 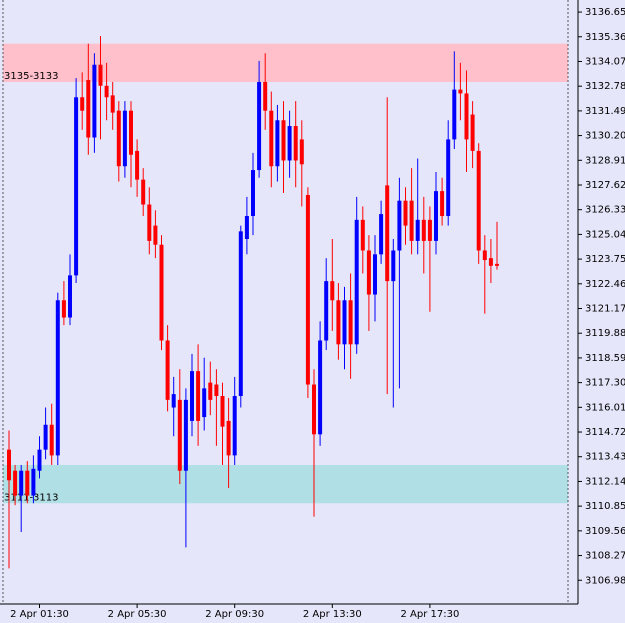 What do you see at coordinates (605, 531) in the screenshot?
I see `y-tick-label: 3109.56` at bounding box center [605, 531].